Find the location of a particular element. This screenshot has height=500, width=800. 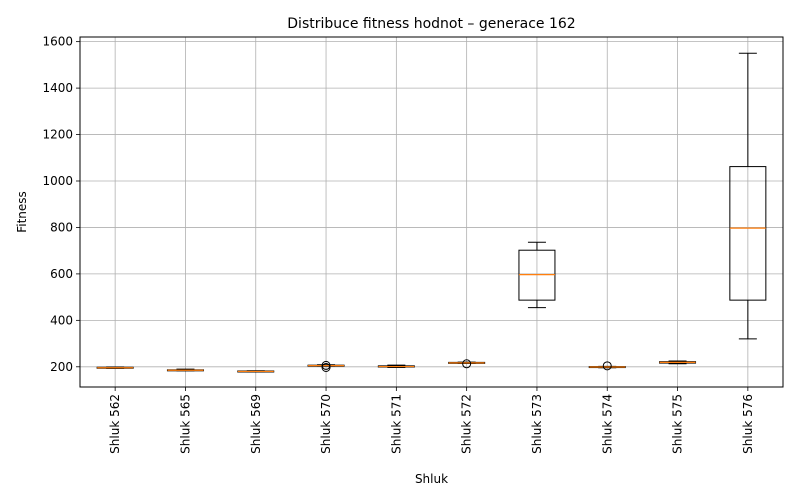

x-tick-label: Shluk 570 is located at coordinates (326, 424).